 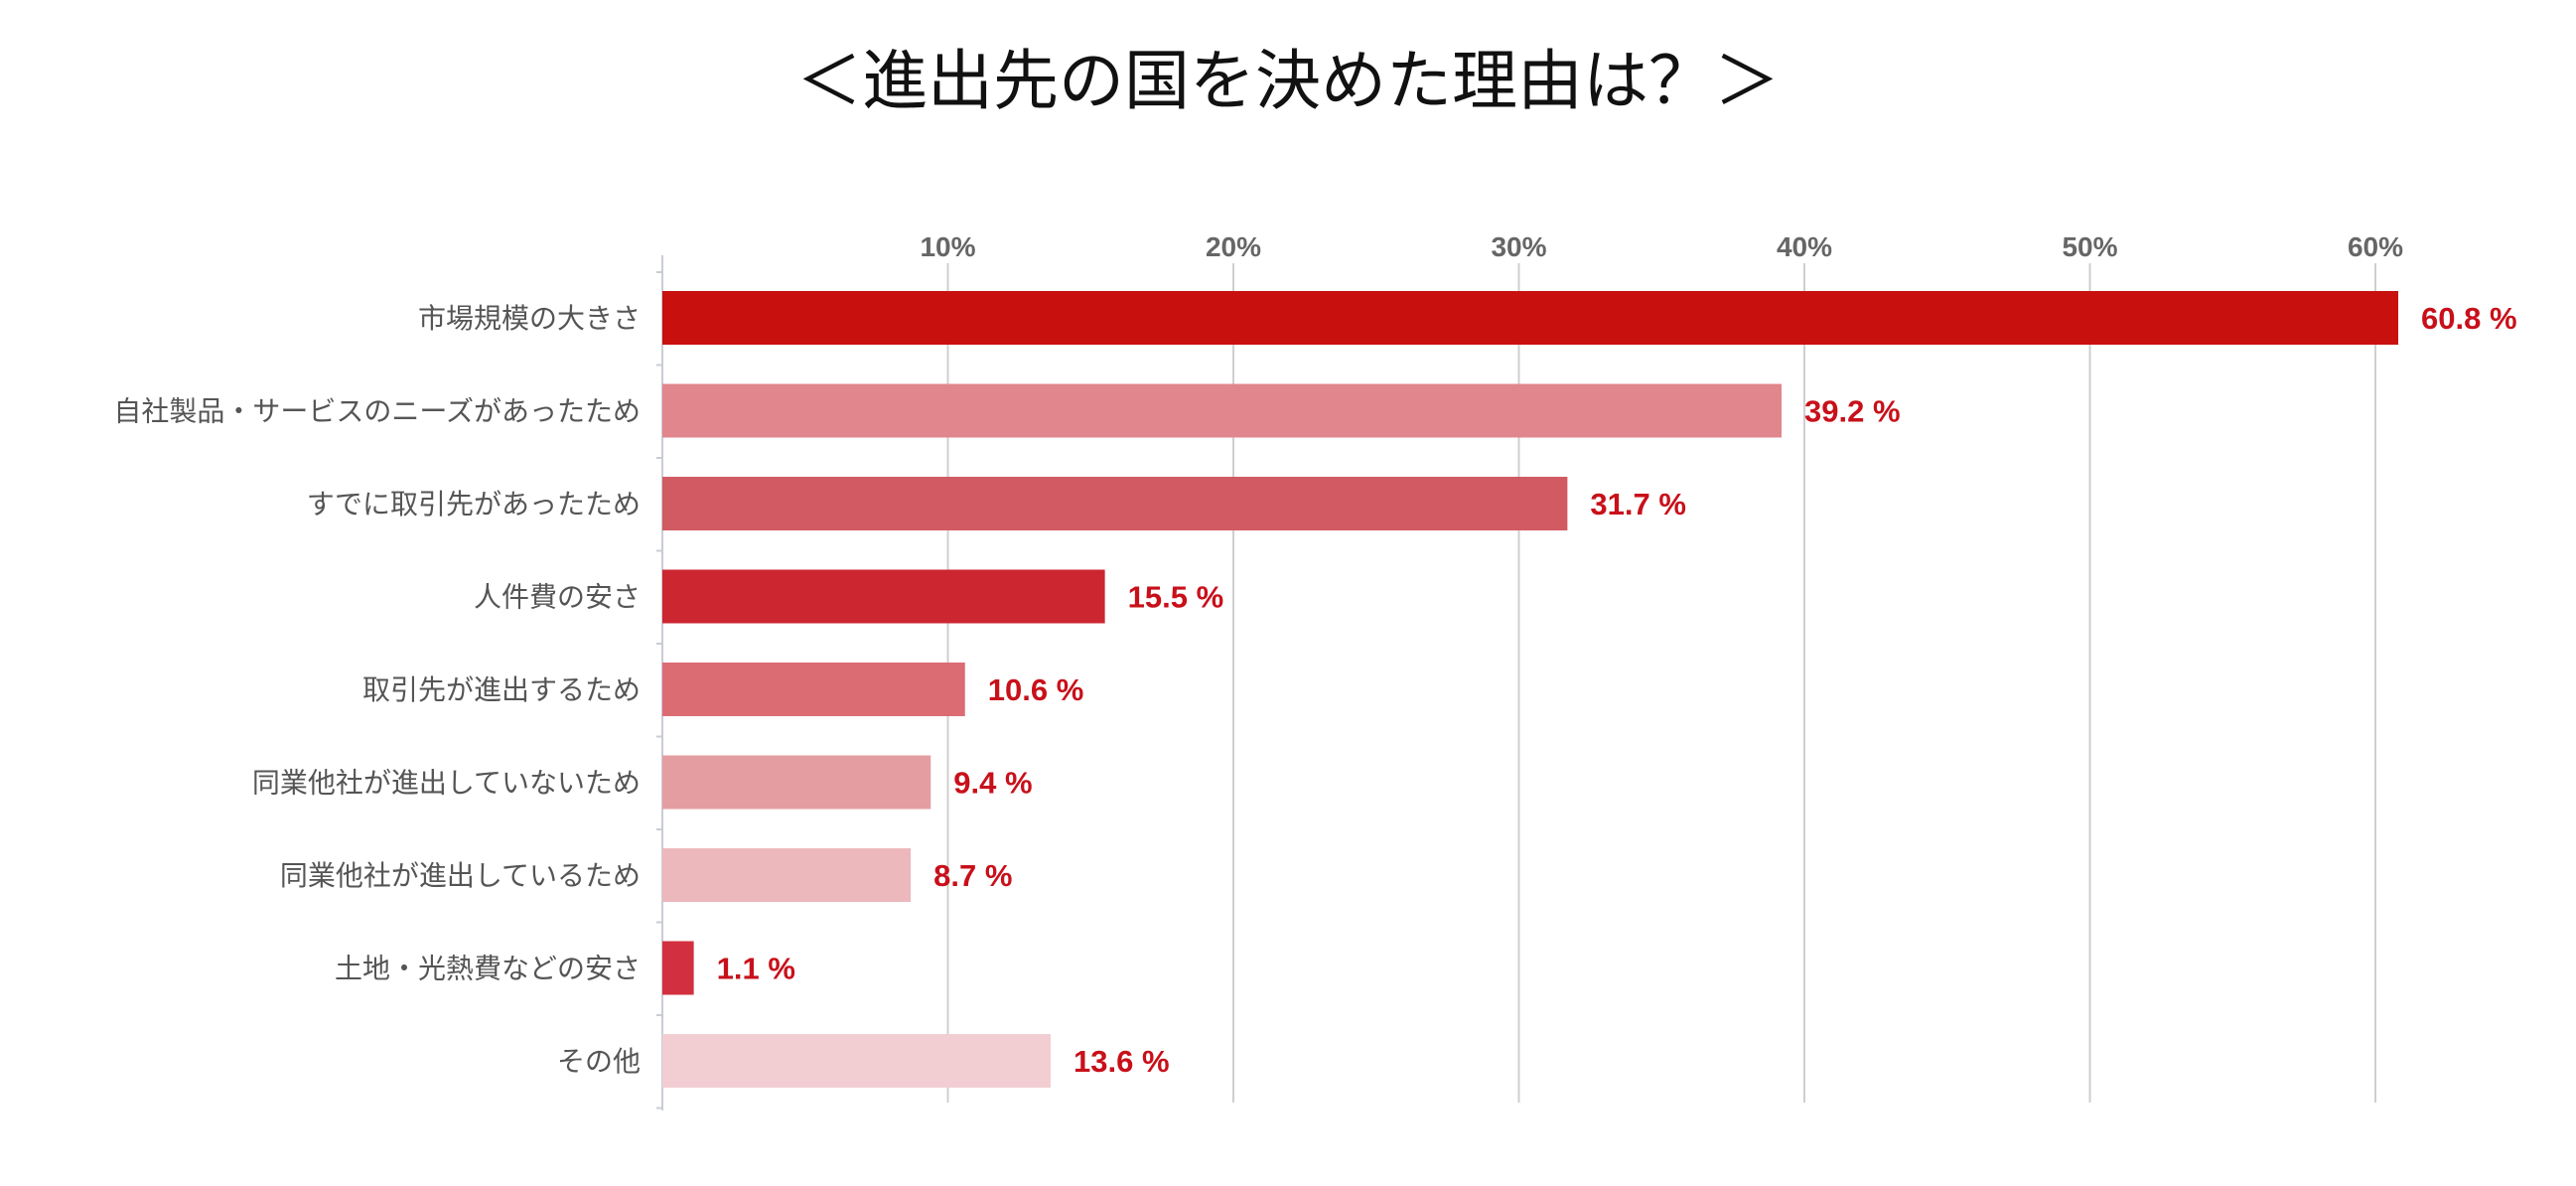 I want to click on x-tick-label: 50%, so click(x=2089, y=247).